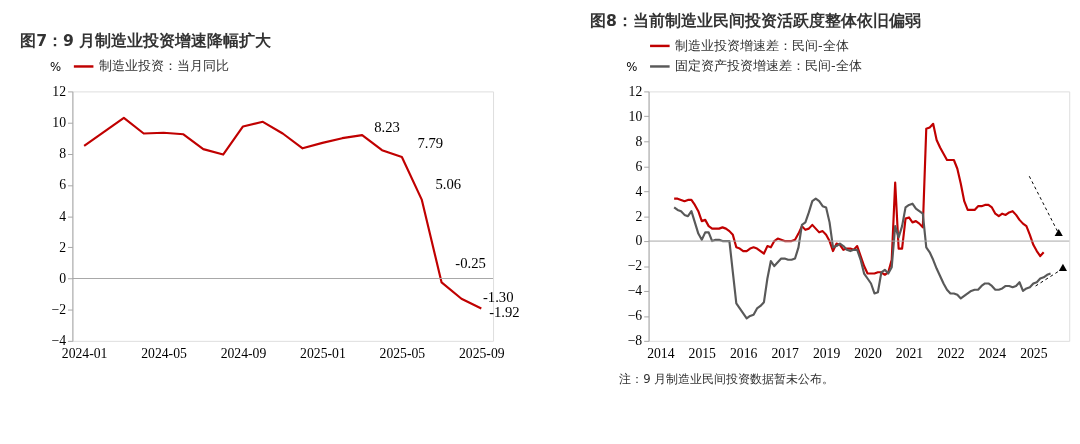  Describe the element at coordinates (762, 45) in the screenshot. I see `legend-label: 制造业投资增速差：民间-全体` at that location.